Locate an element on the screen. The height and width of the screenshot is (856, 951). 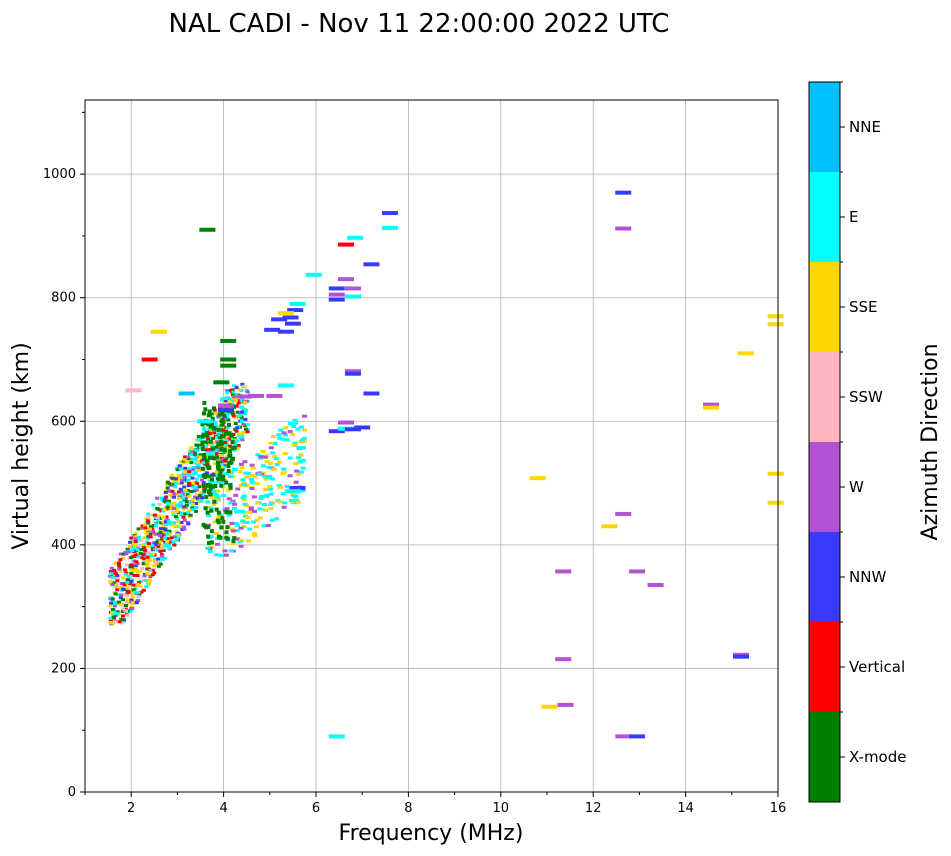
echo-cluster is located at coordinates (208, 504).